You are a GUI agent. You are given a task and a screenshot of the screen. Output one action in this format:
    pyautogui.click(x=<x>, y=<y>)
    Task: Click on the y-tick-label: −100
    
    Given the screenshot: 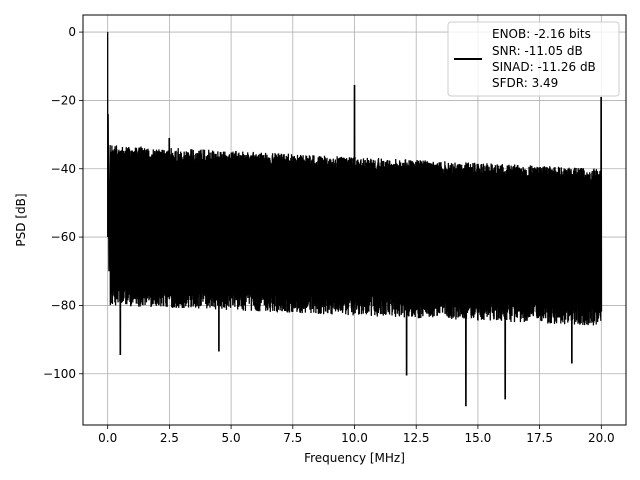 What is the action you would take?
    pyautogui.click(x=59, y=374)
    